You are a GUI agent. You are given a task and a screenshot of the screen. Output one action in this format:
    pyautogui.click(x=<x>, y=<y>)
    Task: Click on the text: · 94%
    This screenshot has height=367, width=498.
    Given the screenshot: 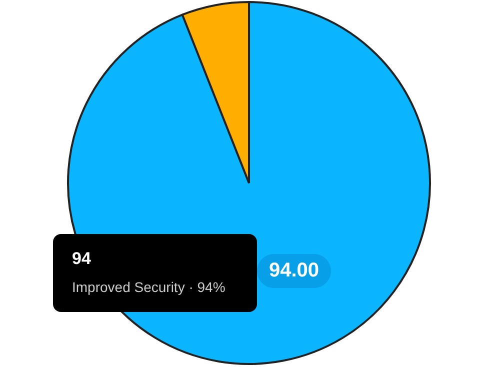 What is the action you would take?
    pyautogui.click(x=207, y=287)
    